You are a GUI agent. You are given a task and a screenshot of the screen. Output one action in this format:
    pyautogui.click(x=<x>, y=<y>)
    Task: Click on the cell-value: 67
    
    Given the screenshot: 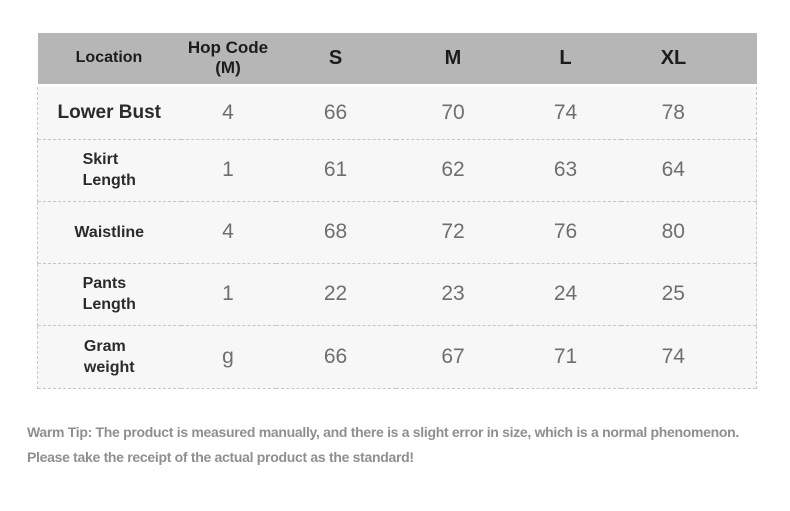 What is the action you would take?
    pyautogui.click(x=453, y=356)
    